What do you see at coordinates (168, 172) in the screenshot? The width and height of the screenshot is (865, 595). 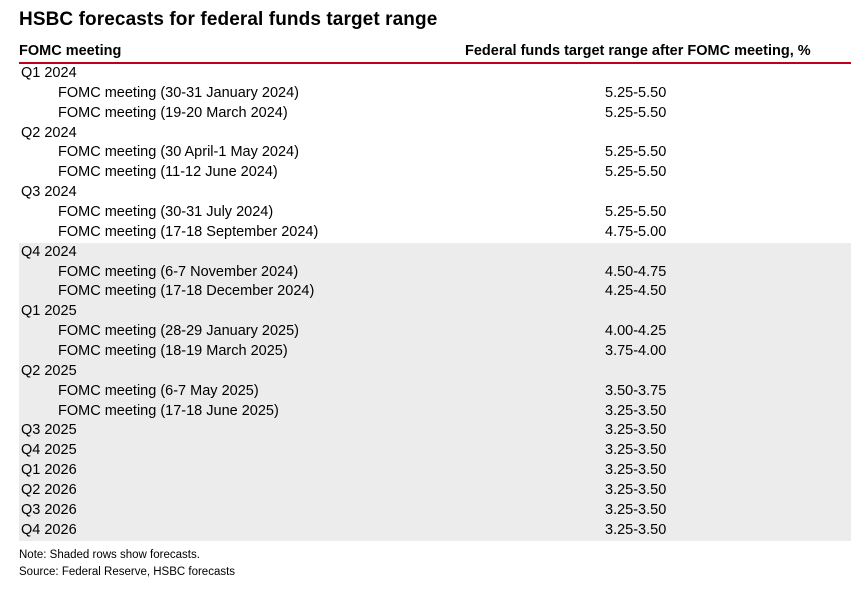 I see `row-label: FOMC meeting (11-12 June 2024)` at bounding box center [168, 172].